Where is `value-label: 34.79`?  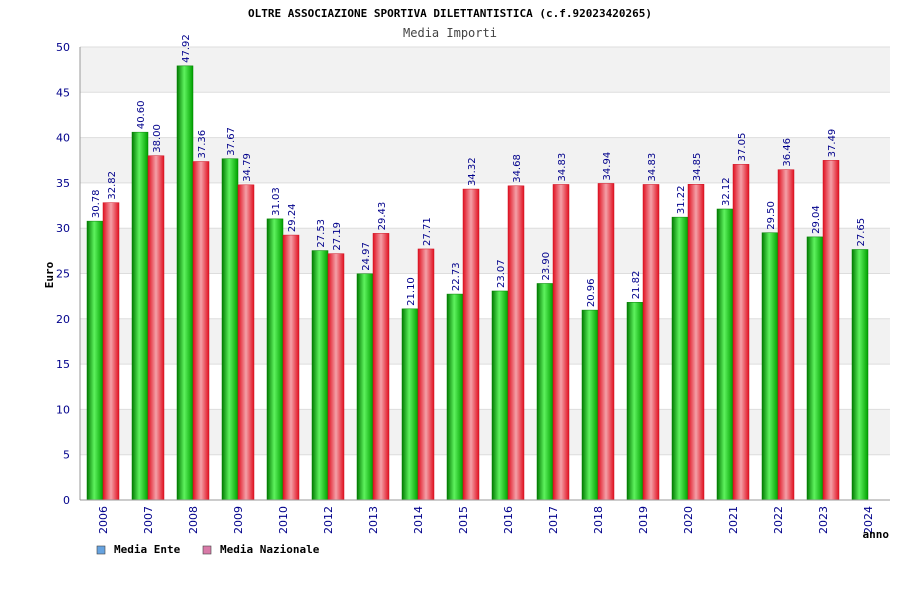 value-label: 34.79 is located at coordinates (247, 167).